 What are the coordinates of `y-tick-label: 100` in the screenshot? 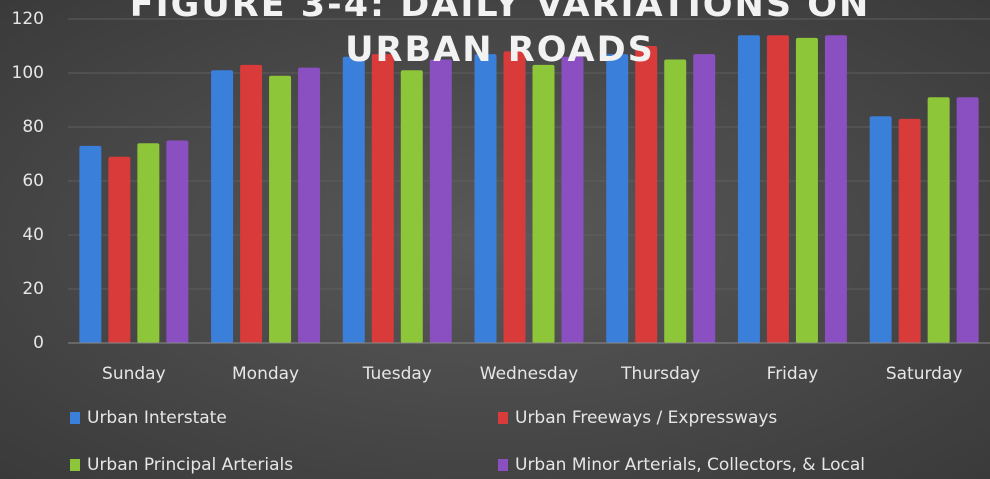 It's located at (28, 73).